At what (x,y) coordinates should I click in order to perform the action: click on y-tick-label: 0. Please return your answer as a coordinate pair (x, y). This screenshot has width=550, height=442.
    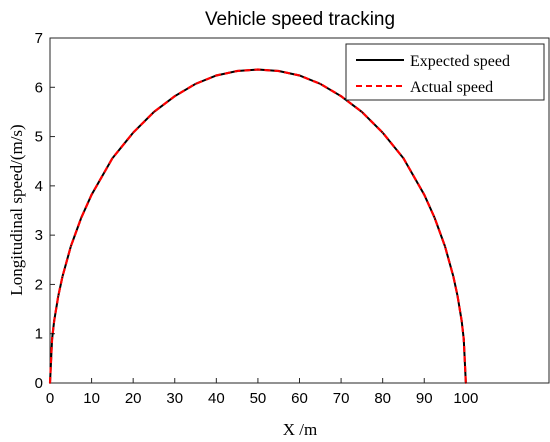
    Looking at the image, I should click on (39, 383).